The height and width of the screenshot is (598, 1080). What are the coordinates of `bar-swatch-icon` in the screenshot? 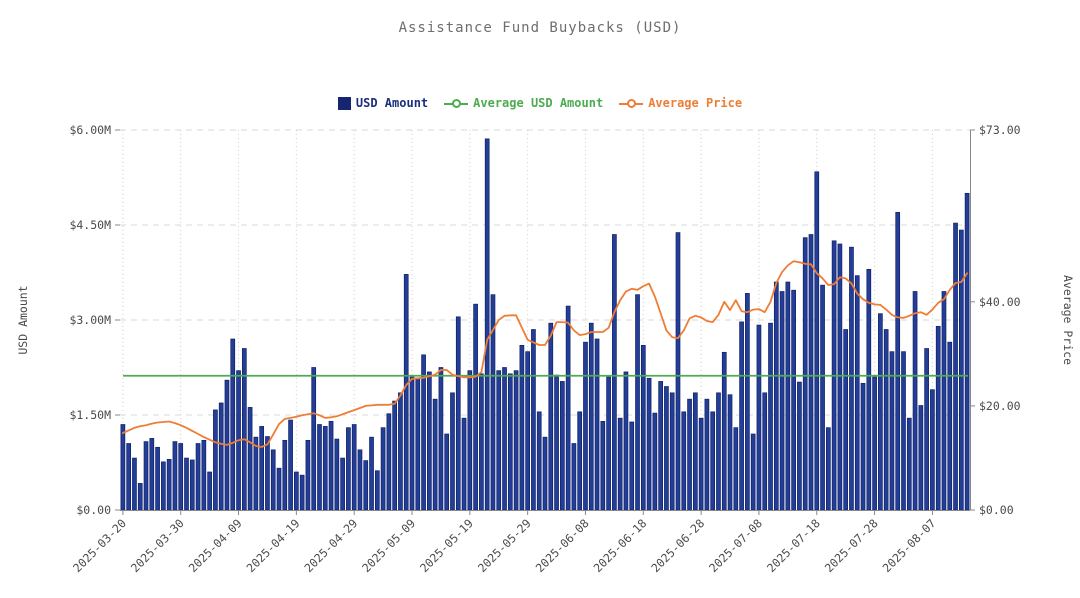 It's located at (344, 103).